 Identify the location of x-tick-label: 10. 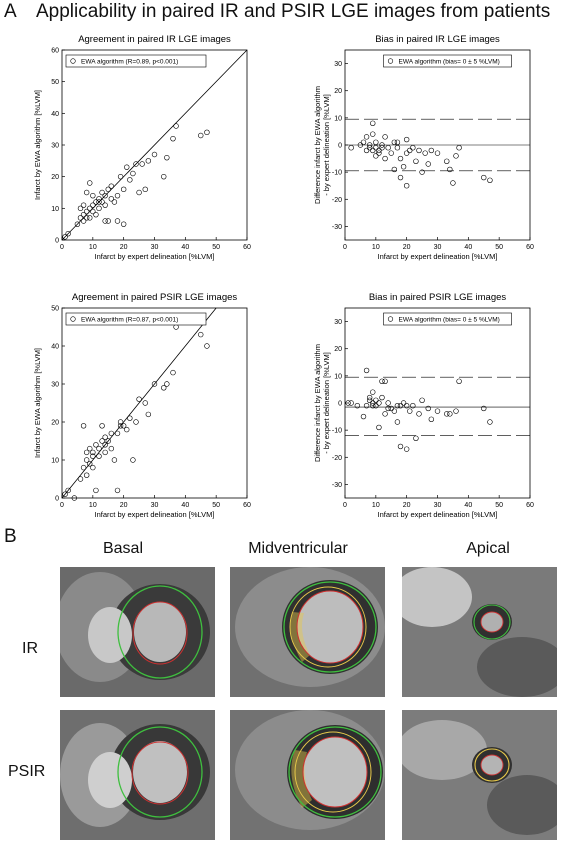
(93, 247).